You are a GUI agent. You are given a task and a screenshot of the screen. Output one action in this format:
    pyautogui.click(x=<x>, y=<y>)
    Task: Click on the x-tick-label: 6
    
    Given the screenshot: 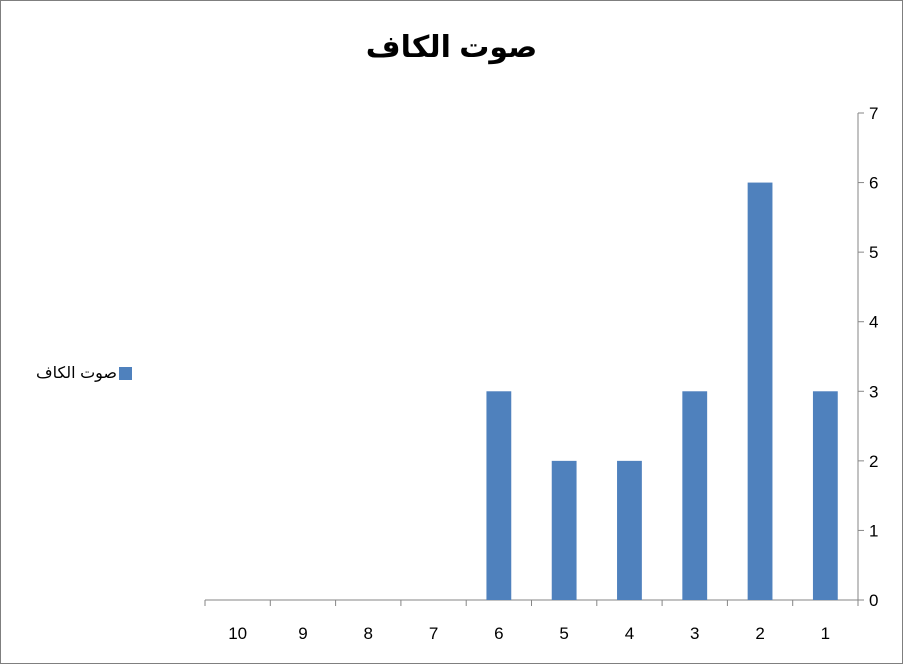 What is the action you would take?
    pyautogui.click(x=498, y=633)
    